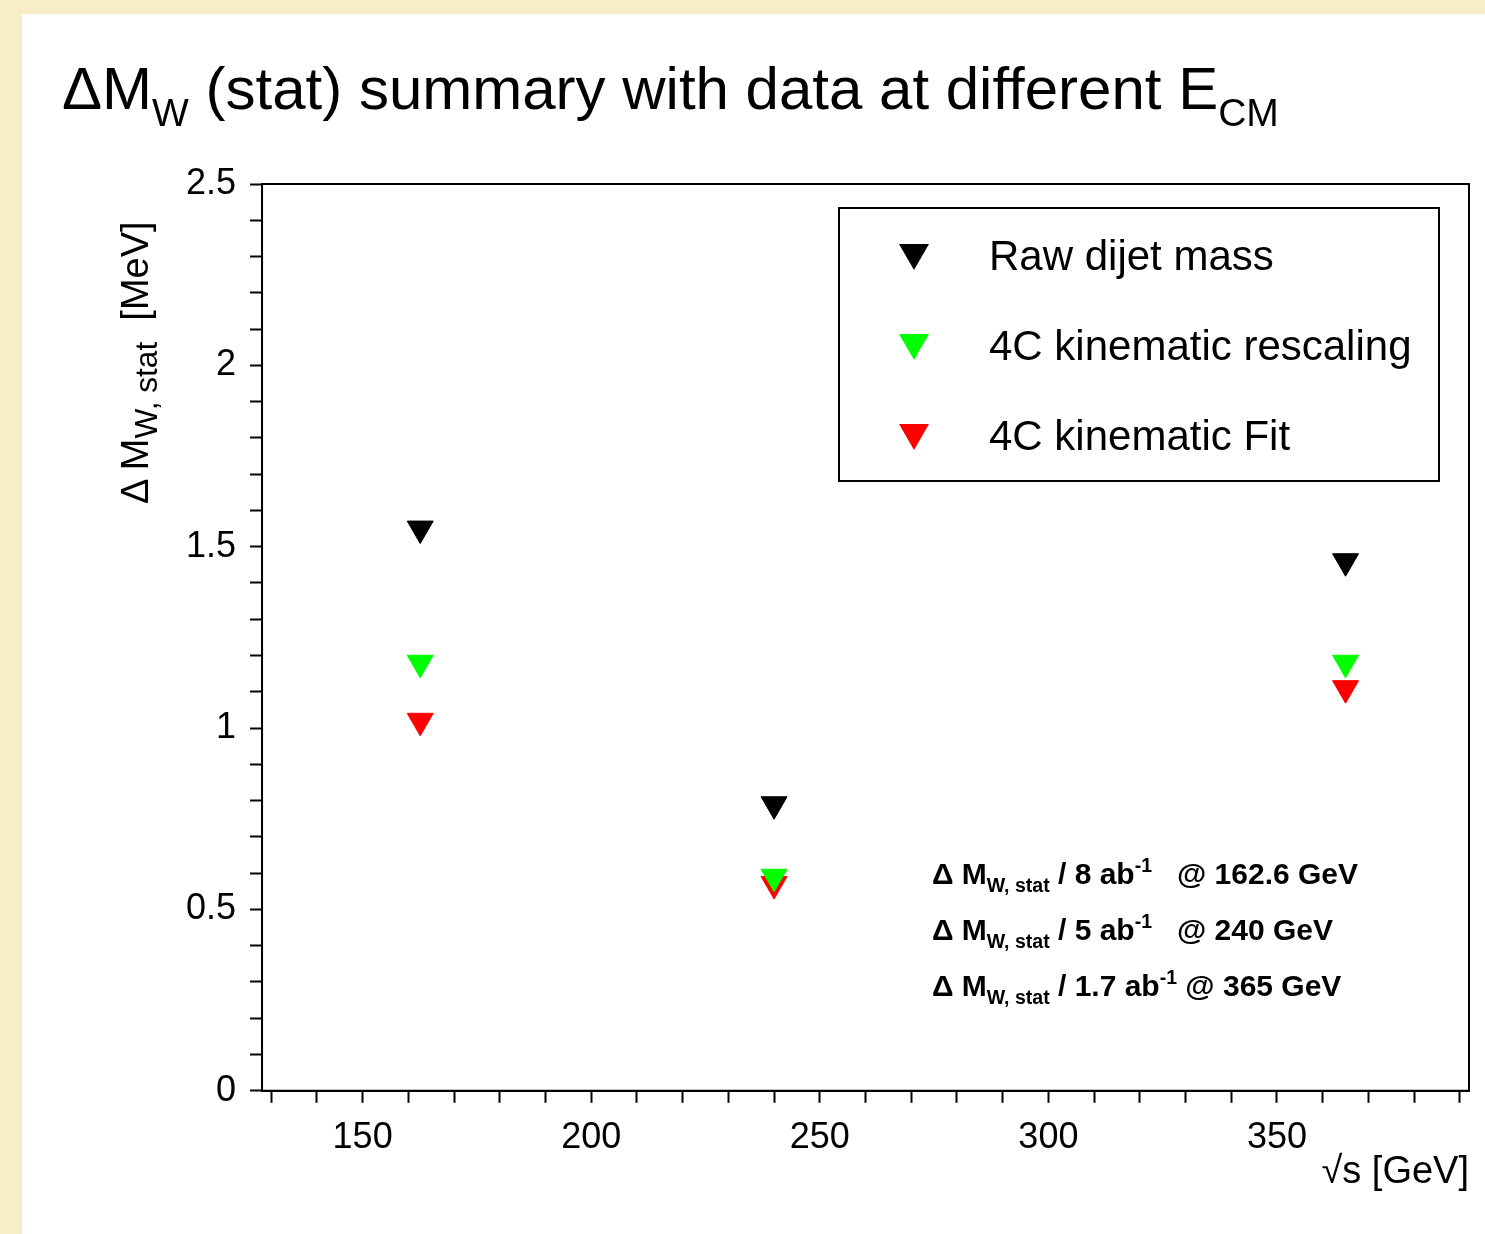 The height and width of the screenshot is (1234, 1485). Describe the element at coordinates (1277, 1136) in the screenshot. I see `x-tick-label: 350` at that location.